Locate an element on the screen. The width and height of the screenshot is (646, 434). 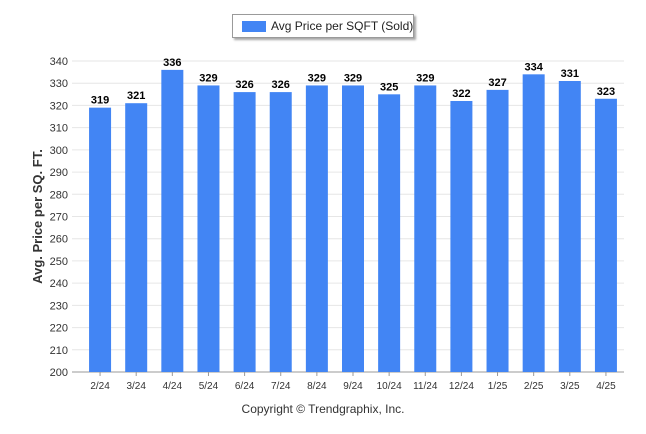
y-tick-label: 270 is located at coordinates (59, 218).